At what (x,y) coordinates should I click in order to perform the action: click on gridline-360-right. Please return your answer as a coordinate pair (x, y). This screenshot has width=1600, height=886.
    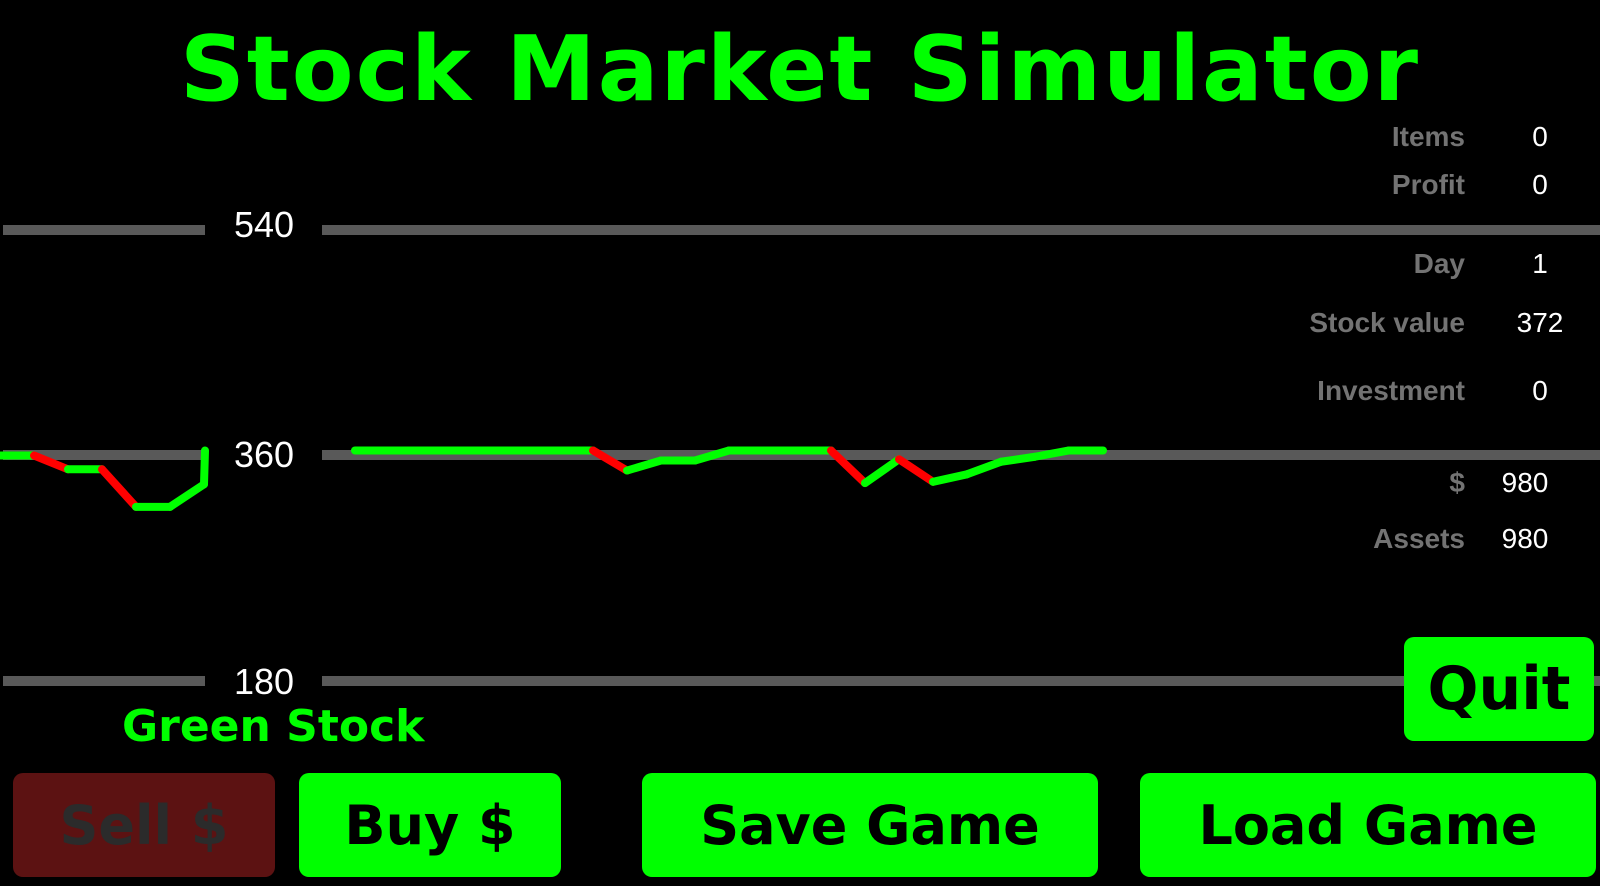
    Looking at the image, I should click on (961, 455).